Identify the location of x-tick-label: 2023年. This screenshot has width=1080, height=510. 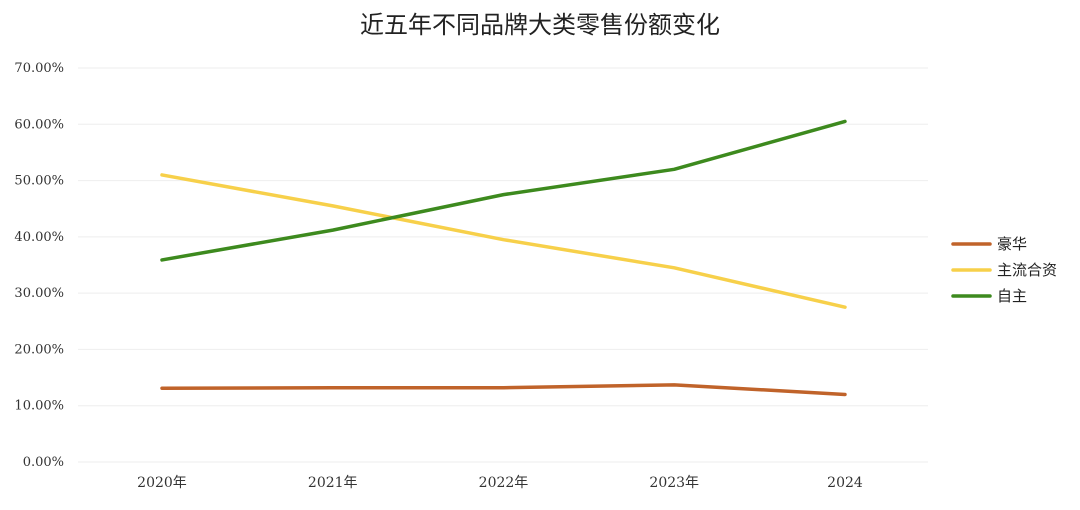
(674, 483).